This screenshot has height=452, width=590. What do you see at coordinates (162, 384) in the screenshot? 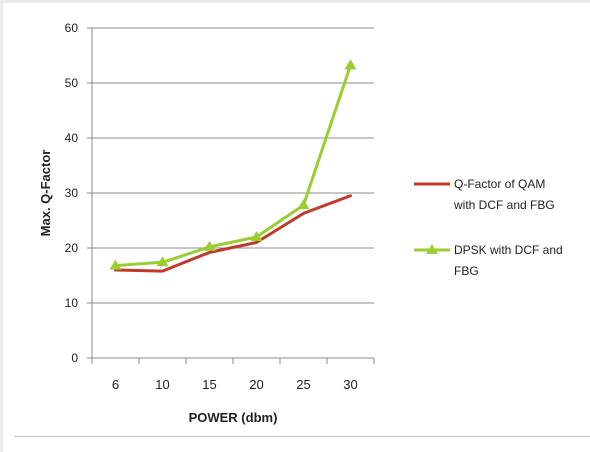
I see `x-tick-label-10: 10` at bounding box center [162, 384].